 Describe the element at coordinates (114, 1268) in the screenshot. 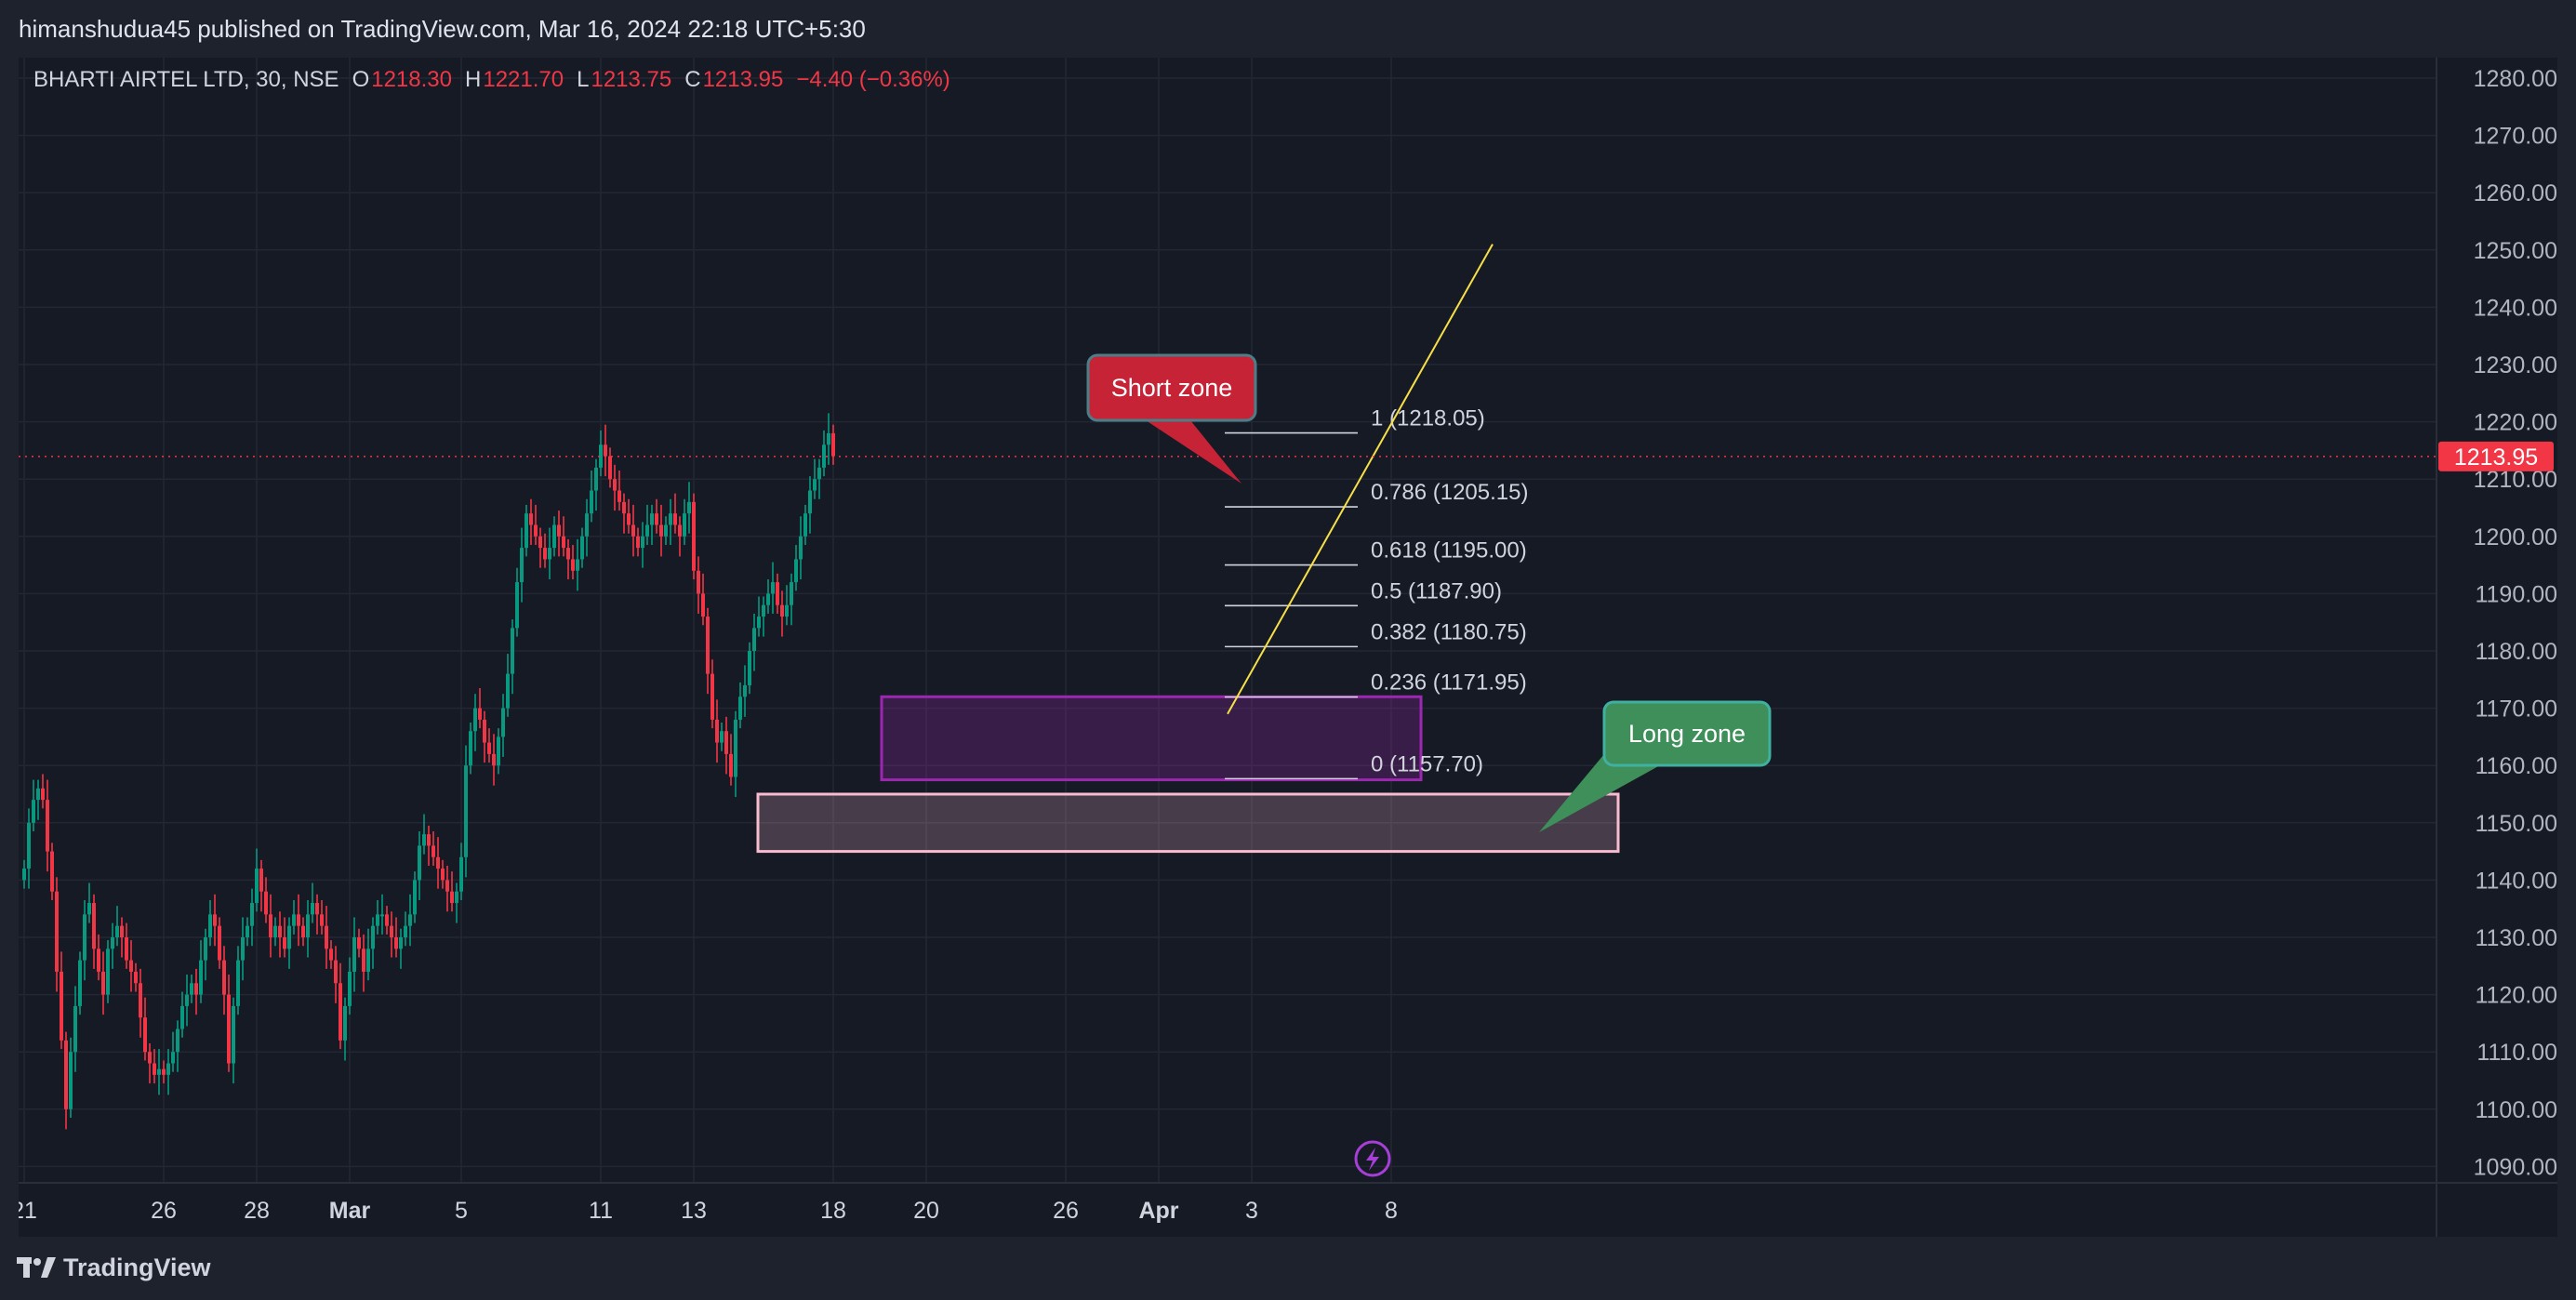

I see `tradingview-logo: TradingView` at that location.